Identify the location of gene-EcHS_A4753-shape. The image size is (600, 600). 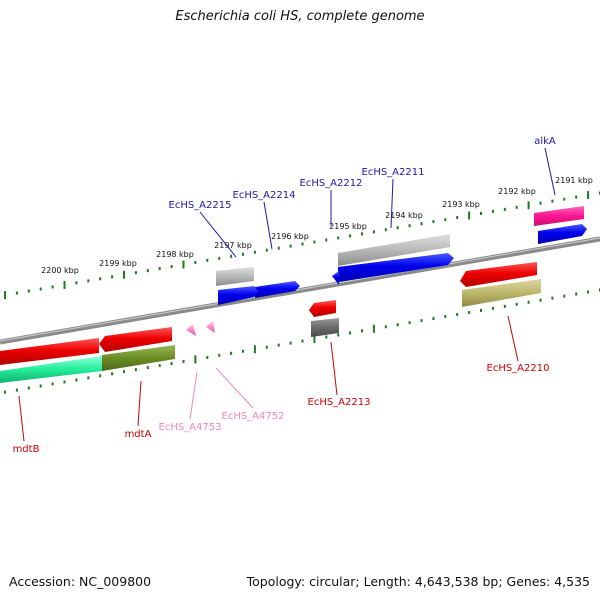
(191, 330).